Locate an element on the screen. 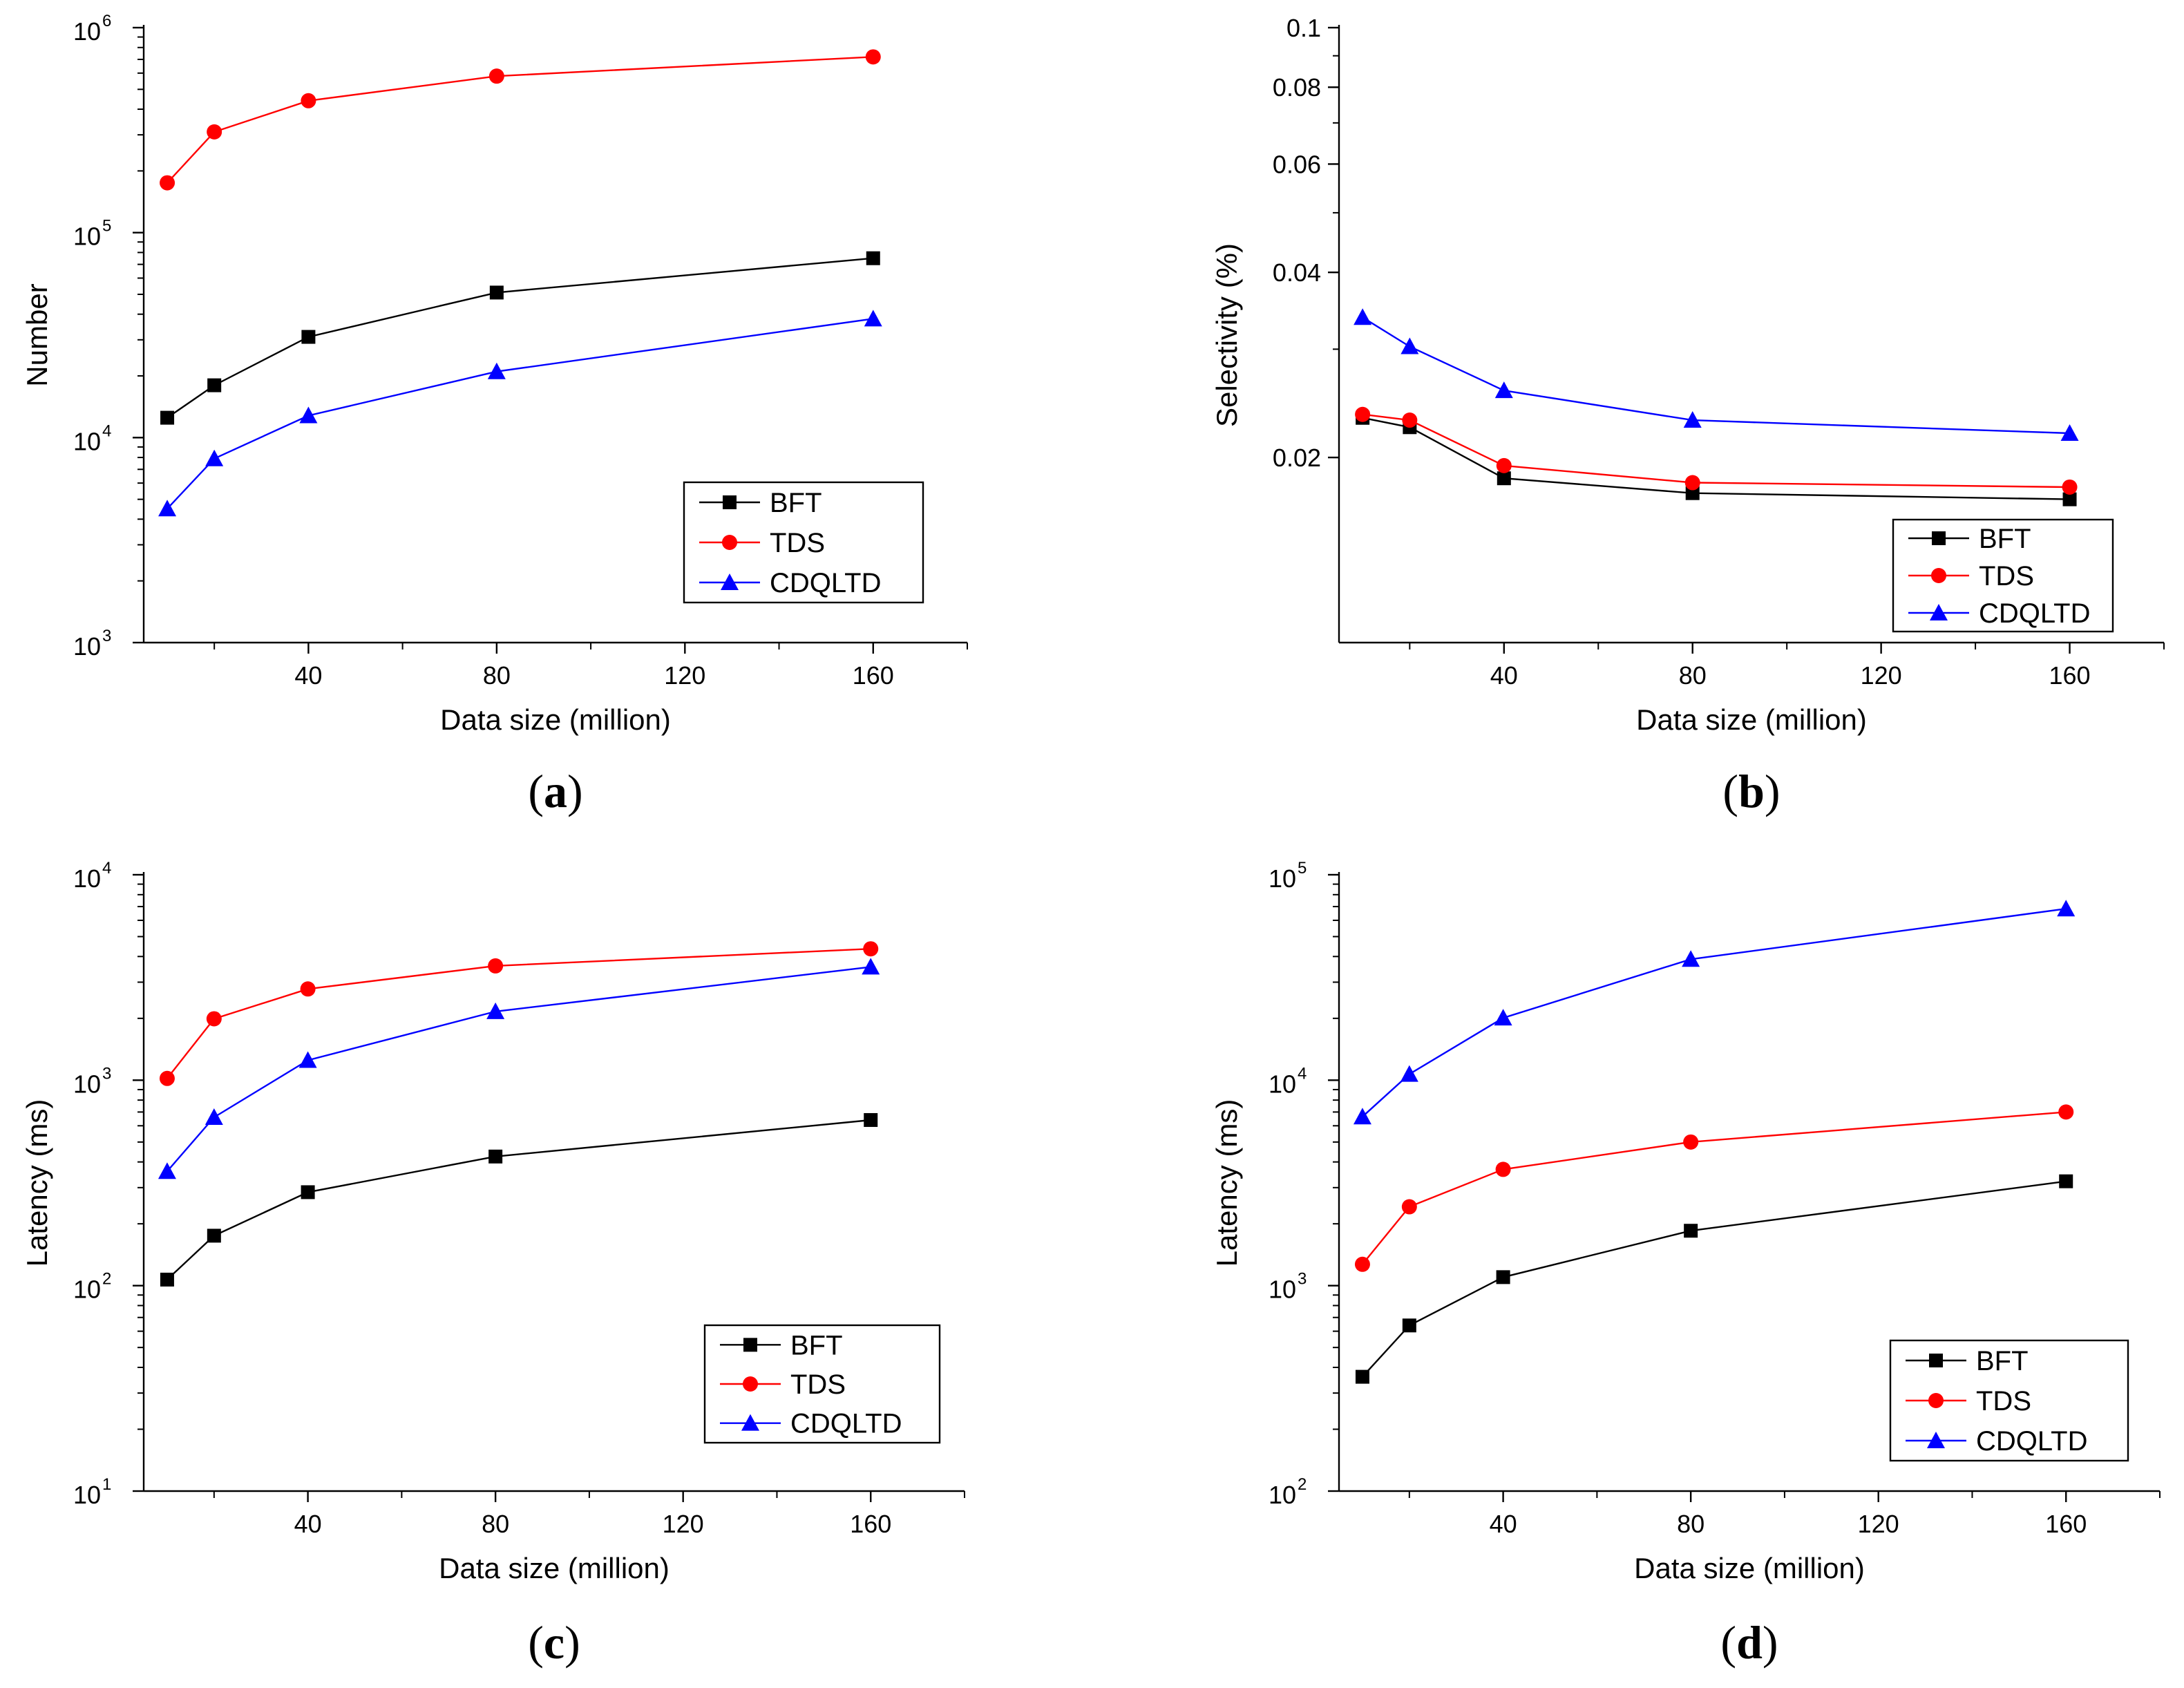  y-tick-exponent: 1 is located at coordinates (106, 1484).